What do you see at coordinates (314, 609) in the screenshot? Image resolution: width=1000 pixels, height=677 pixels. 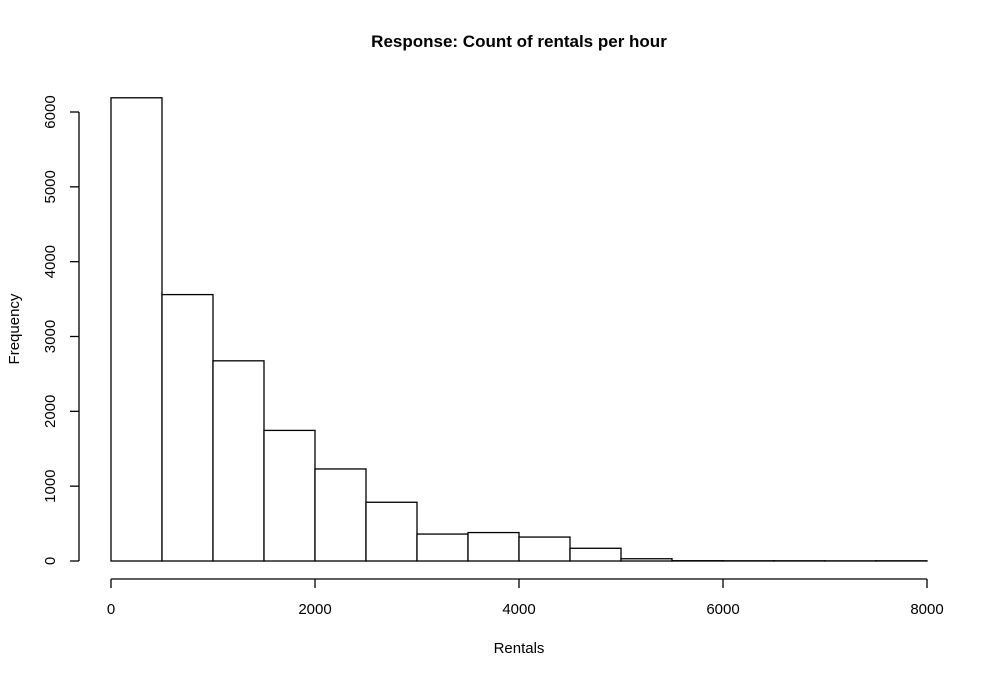 I see `x-tick-label-2000: 2000` at bounding box center [314, 609].